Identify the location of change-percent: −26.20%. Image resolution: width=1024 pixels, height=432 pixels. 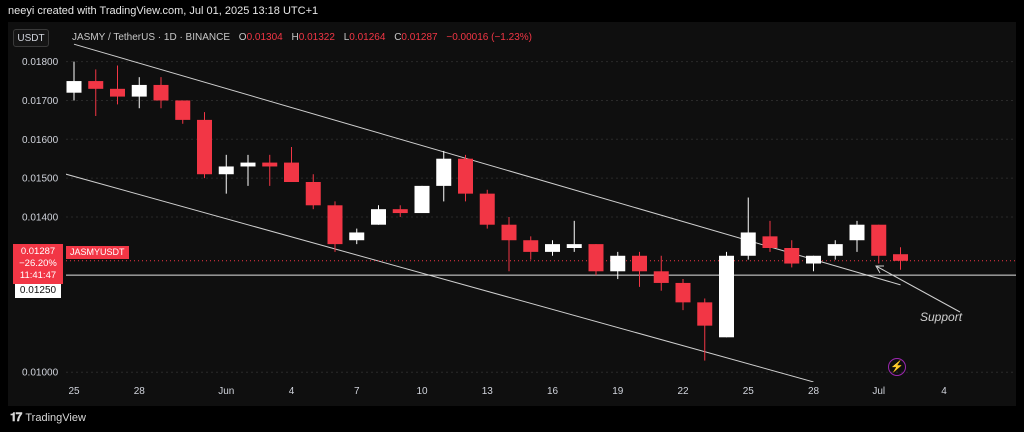
(38, 263).